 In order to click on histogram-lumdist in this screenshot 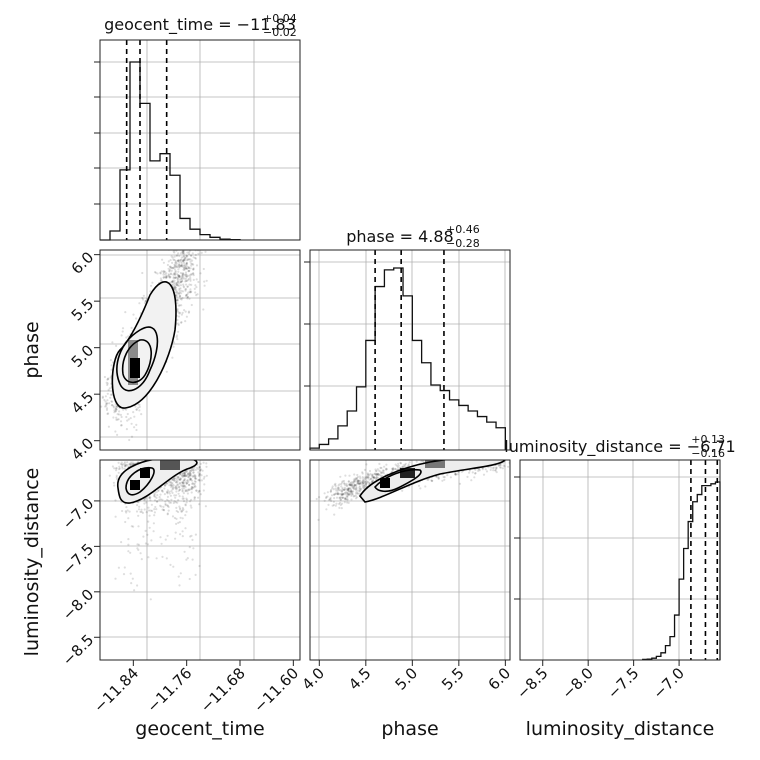, I will do `click(681, 560)`.